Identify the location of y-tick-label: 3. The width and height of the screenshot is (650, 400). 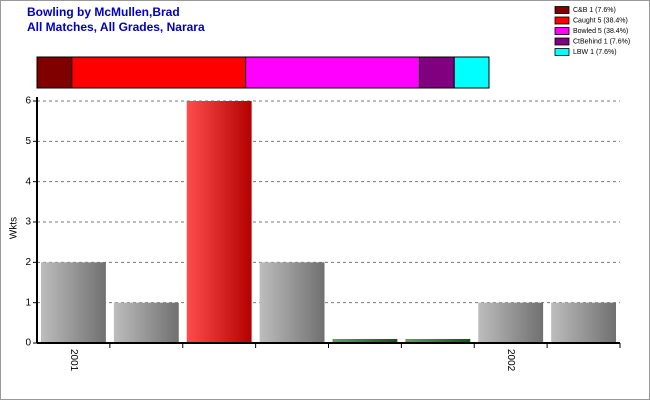
(28, 222).